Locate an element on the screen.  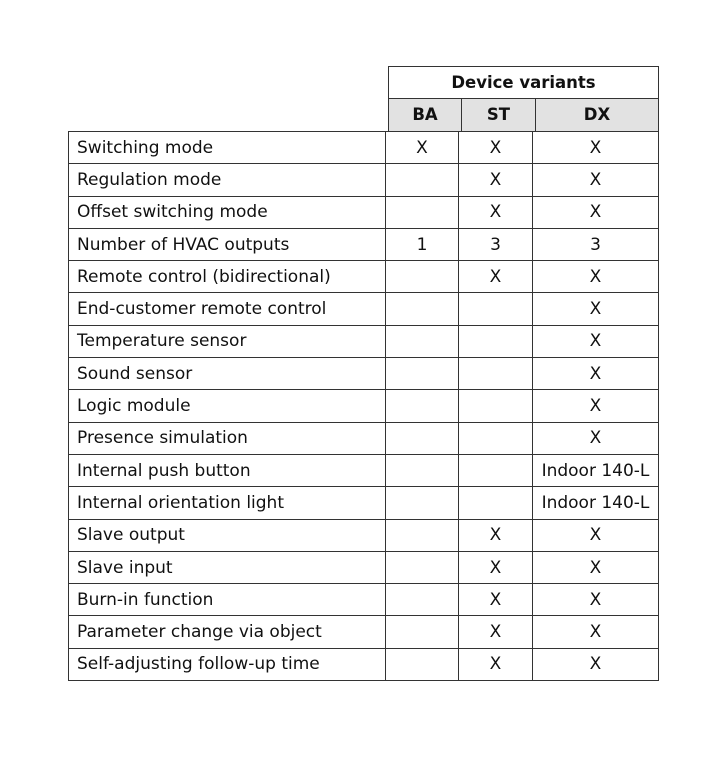
header-title: Device variants is located at coordinates (523, 82).